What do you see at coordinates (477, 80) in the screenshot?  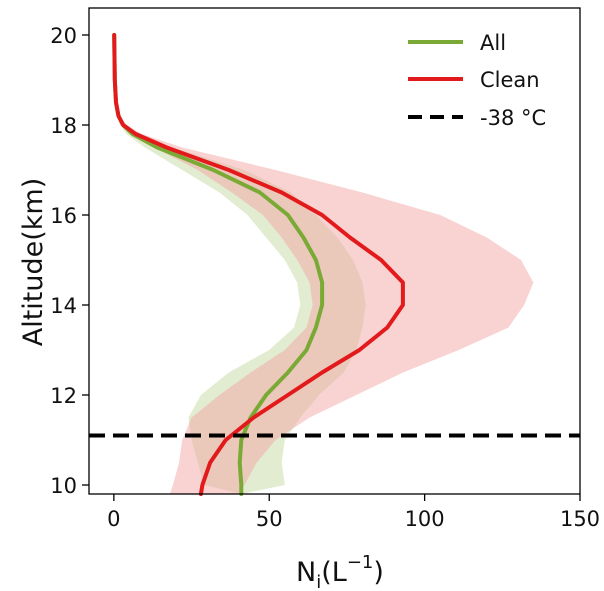 I see `legend: All Clean -38 °C` at bounding box center [477, 80].